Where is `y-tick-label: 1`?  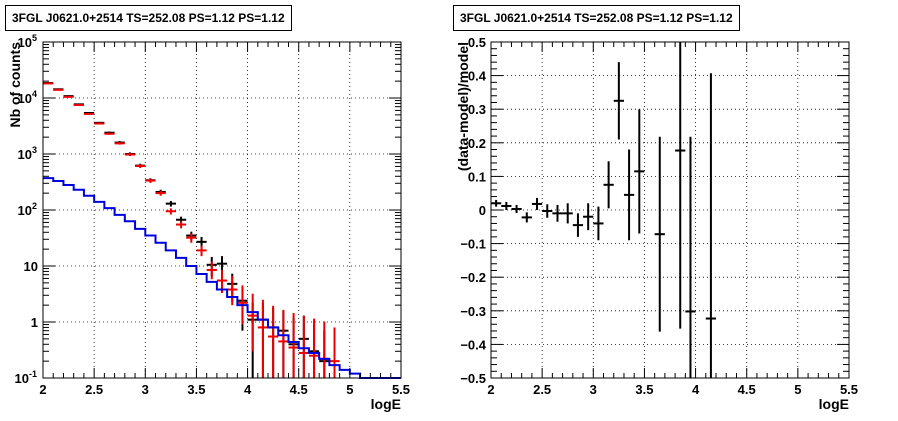
y-tick-label: 1 is located at coordinates (34, 322).